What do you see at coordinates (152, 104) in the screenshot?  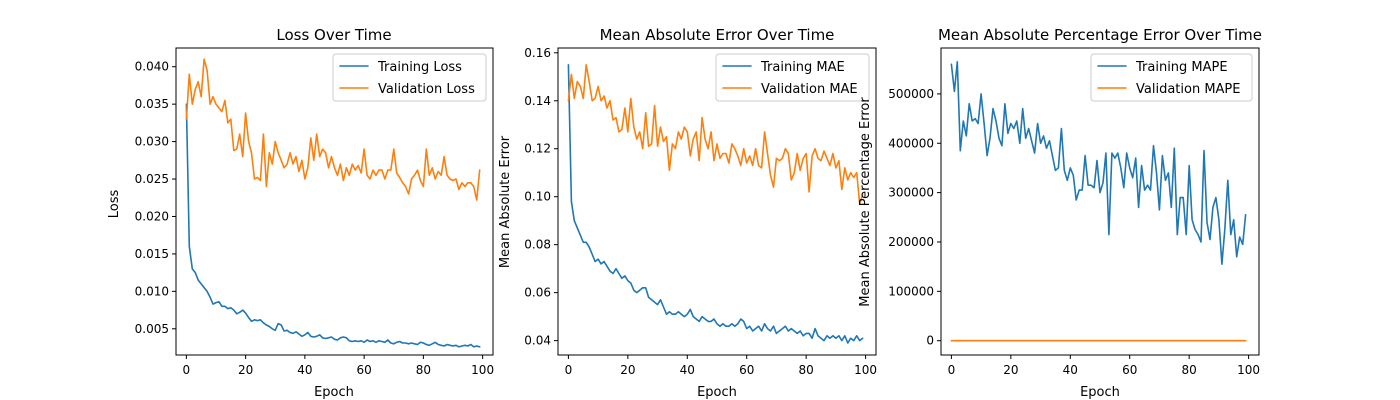 I see `y-tick-label: 0.035` at bounding box center [152, 104].